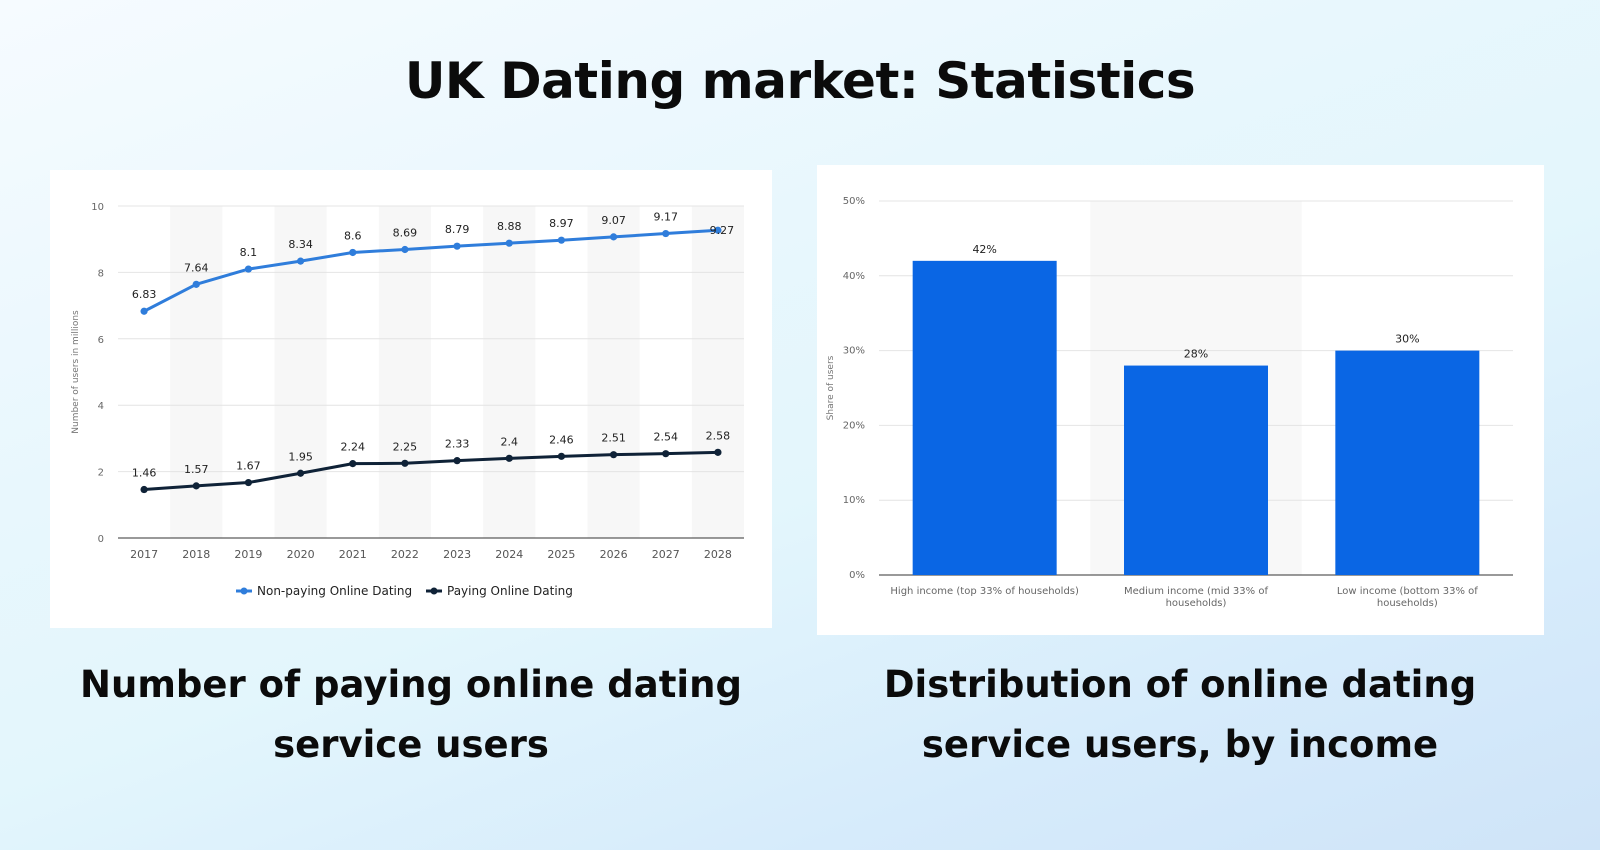  Describe the element at coordinates (561, 439) in the screenshot. I see `data-label: 2.46` at that location.